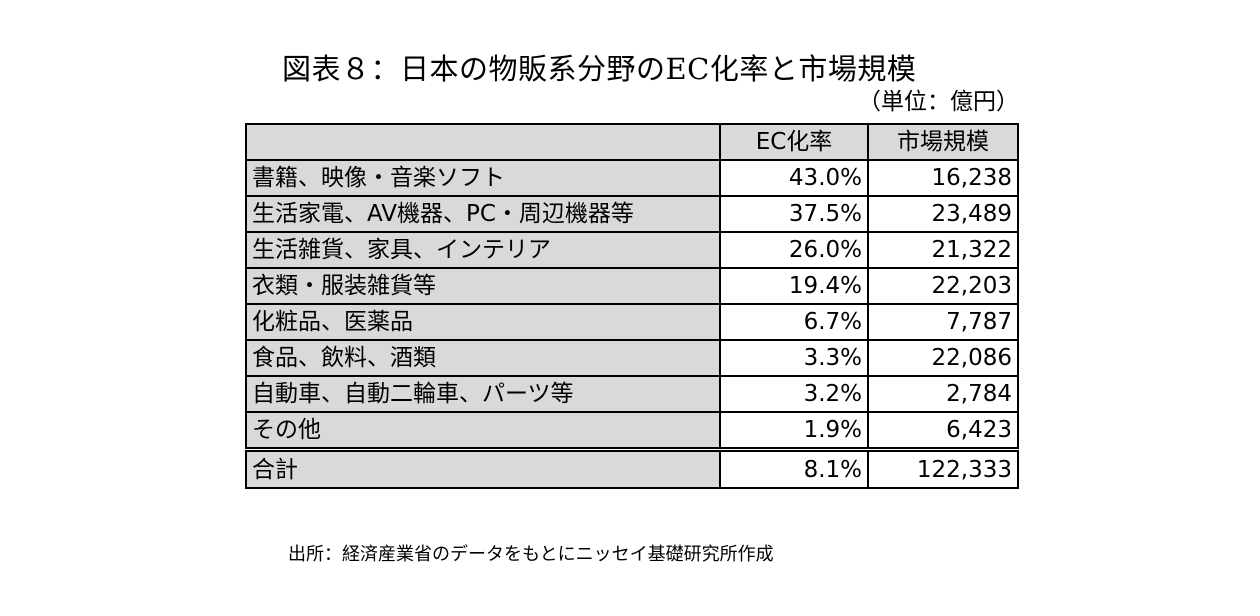  I want to click on row-ec-rate: 37.5%, so click(794, 214).